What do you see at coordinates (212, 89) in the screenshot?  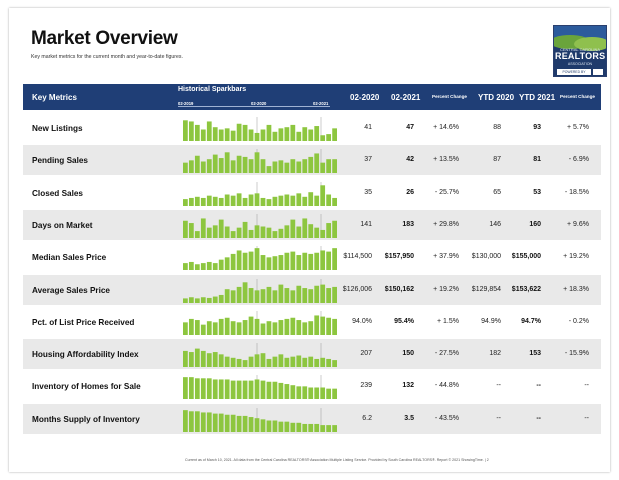 I see `header-historical-sparkbars: Historical Sparkbars` at bounding box center [212, 89].